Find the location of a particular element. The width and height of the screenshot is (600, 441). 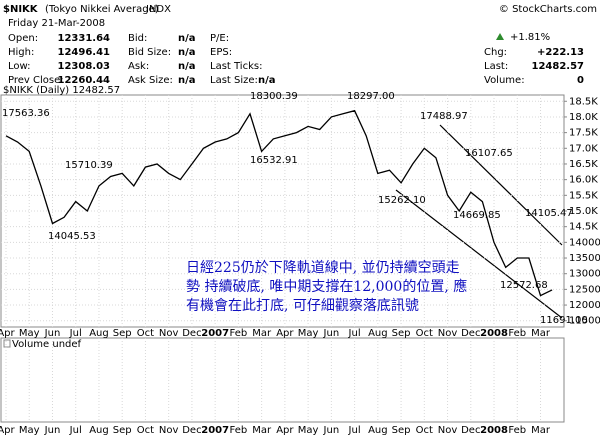

annotation: 14045.53 is located at coordinates (72, 236).